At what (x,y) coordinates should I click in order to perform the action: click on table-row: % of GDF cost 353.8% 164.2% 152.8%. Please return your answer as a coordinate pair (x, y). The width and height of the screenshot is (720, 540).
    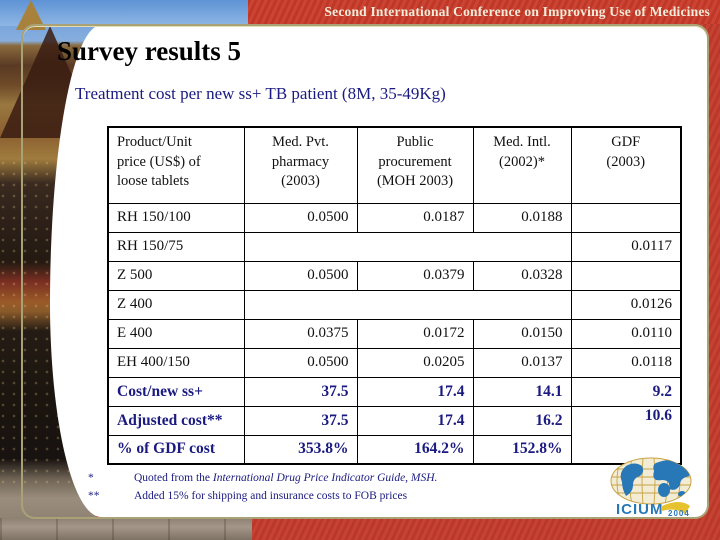
    Looking at the image, I should click on (394, 449).